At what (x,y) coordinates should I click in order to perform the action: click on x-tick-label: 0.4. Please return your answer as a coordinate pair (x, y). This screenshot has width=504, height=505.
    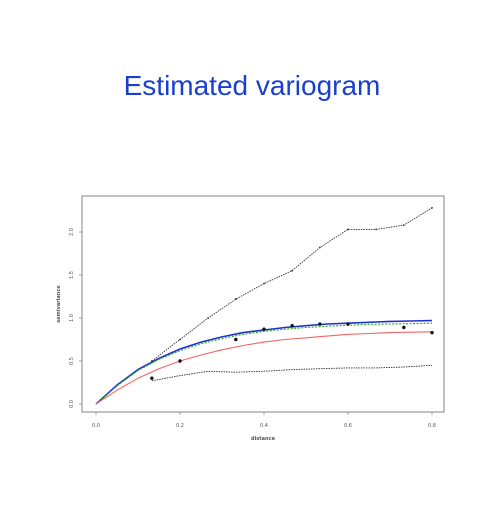
    Looking at the image, I should click on (264, 426).